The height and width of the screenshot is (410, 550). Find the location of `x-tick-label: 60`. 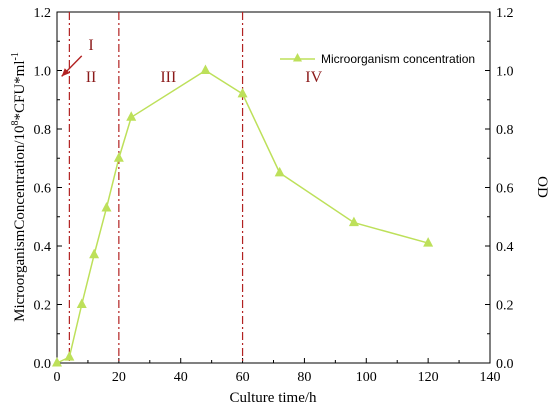

x-tick-label: 60 is located at coordinates (243, 377).